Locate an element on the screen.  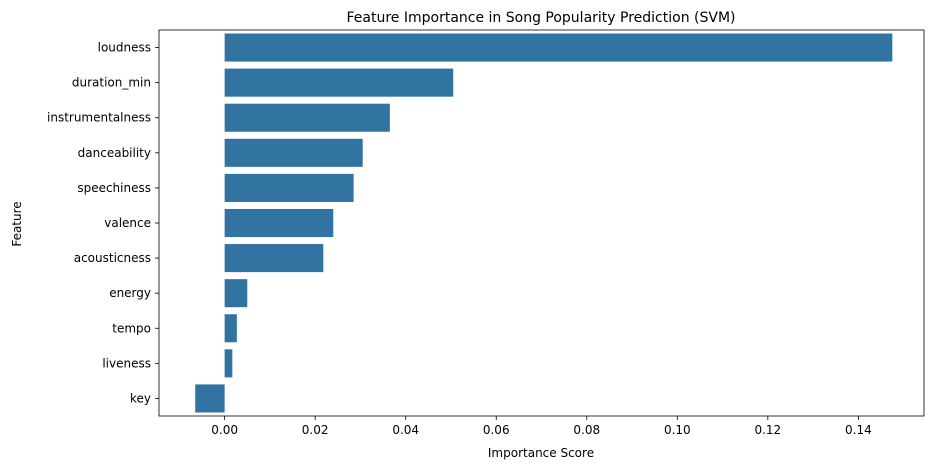
bar-acousticness is located at coordinates (274, 258).